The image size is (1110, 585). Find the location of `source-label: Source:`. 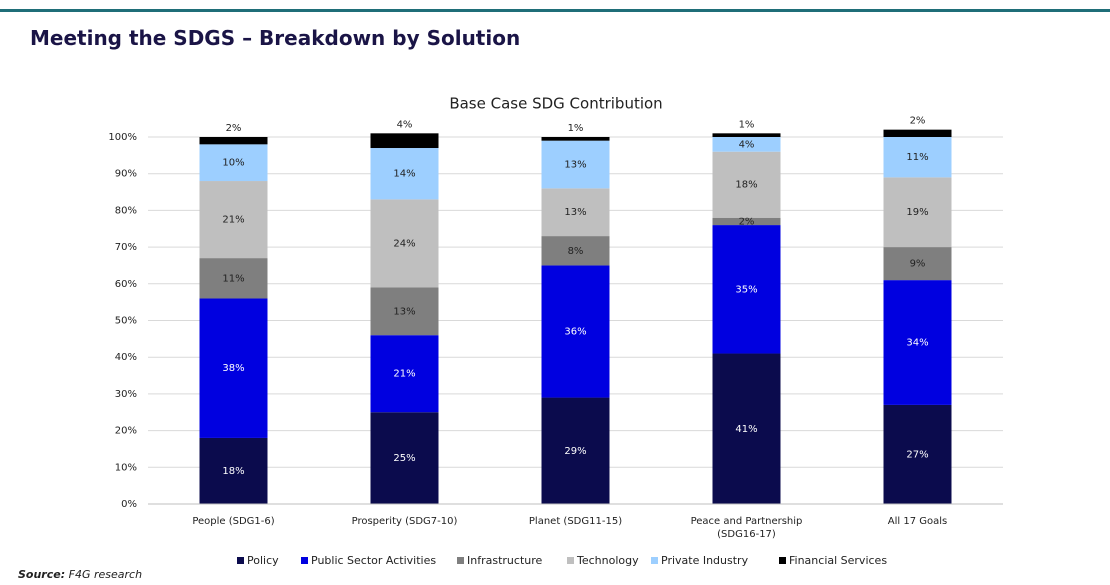

source-label: Source: is located at coordinates (42, 574).